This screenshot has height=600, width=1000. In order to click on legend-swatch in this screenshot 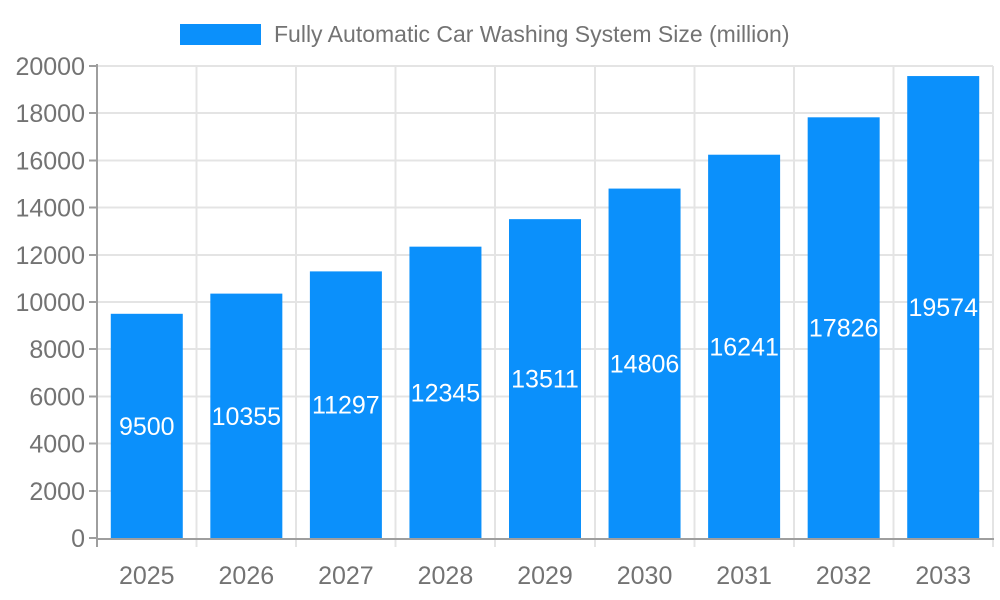, I will do `click(220, 34)`.